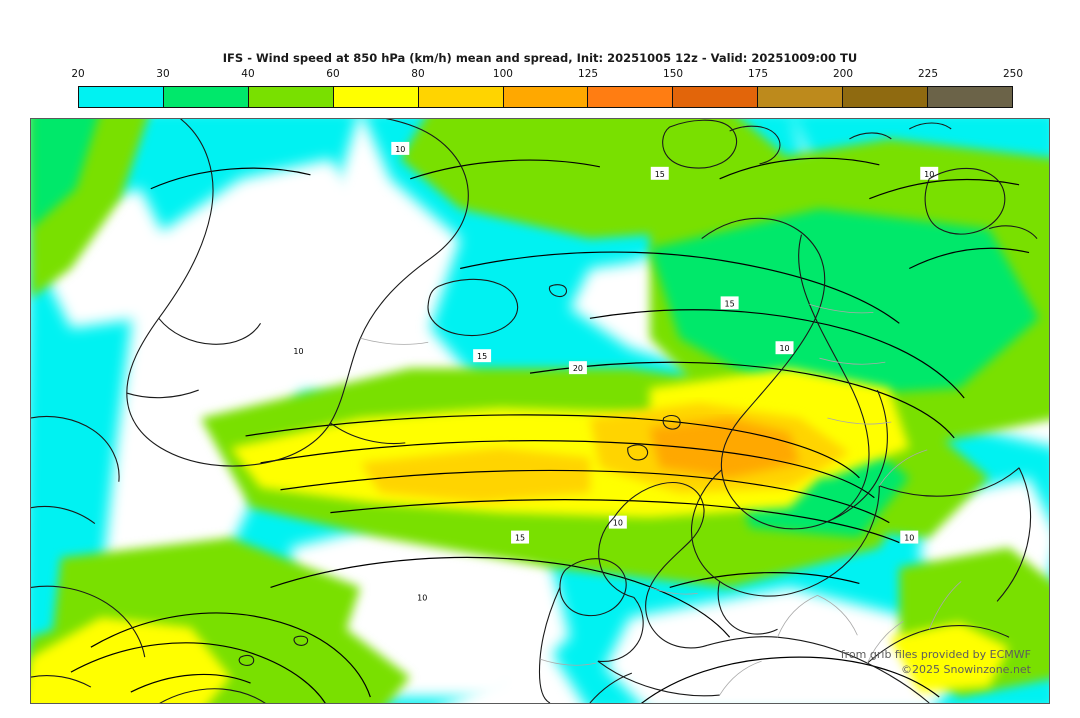 This screenshot has width=1080, height=718. What do you see at coordinates (333, 74) in the screenshot?
I see `colorbar-tick-60: 60` at bounding box center [333, 74].